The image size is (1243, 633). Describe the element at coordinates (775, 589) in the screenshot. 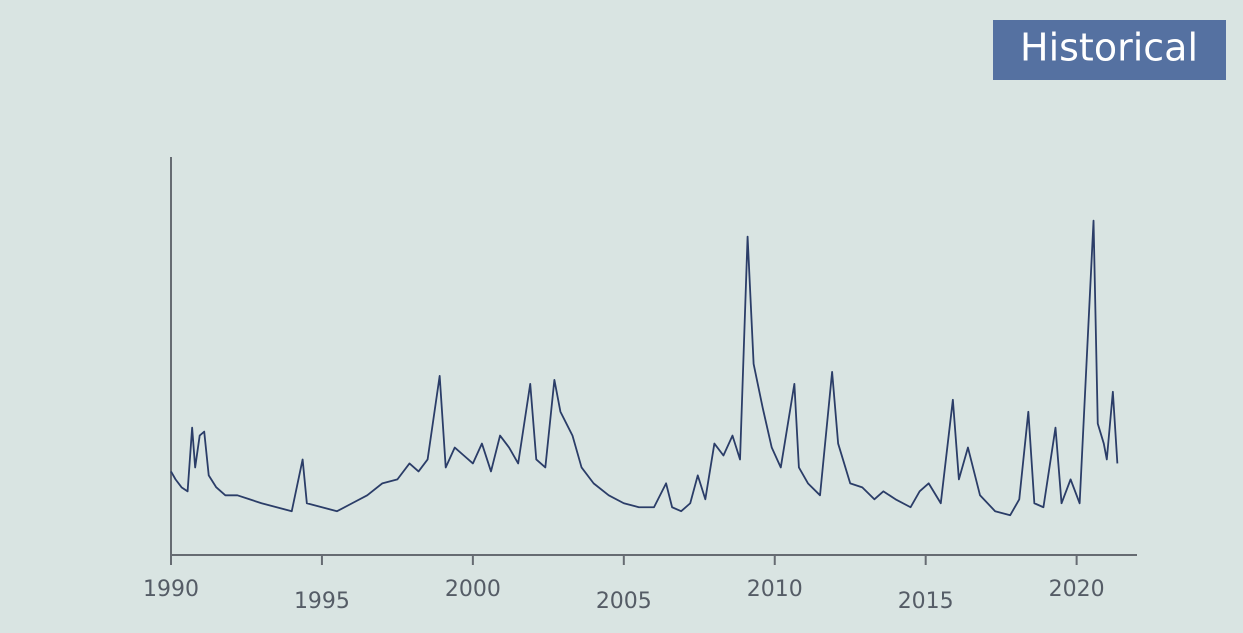

I see `x-tick-label: 2010` at that location.